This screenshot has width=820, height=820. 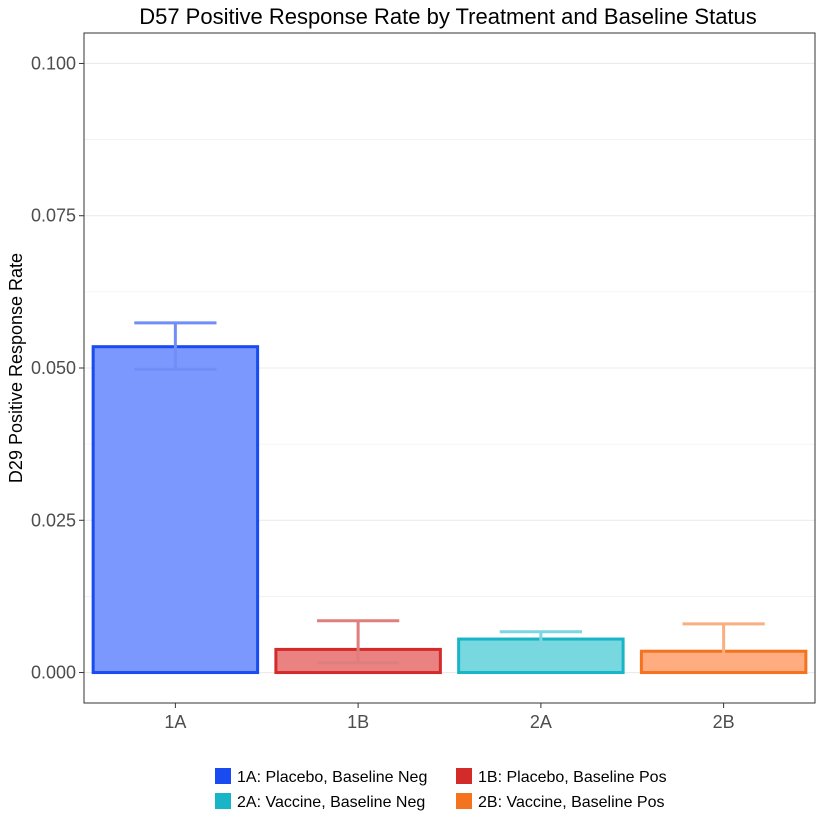 What do you see at coordinates (16, 368) in the screenshot?
I see `y-axis-title: D29 Positive Response Rate` at bounding box center [16, 368].